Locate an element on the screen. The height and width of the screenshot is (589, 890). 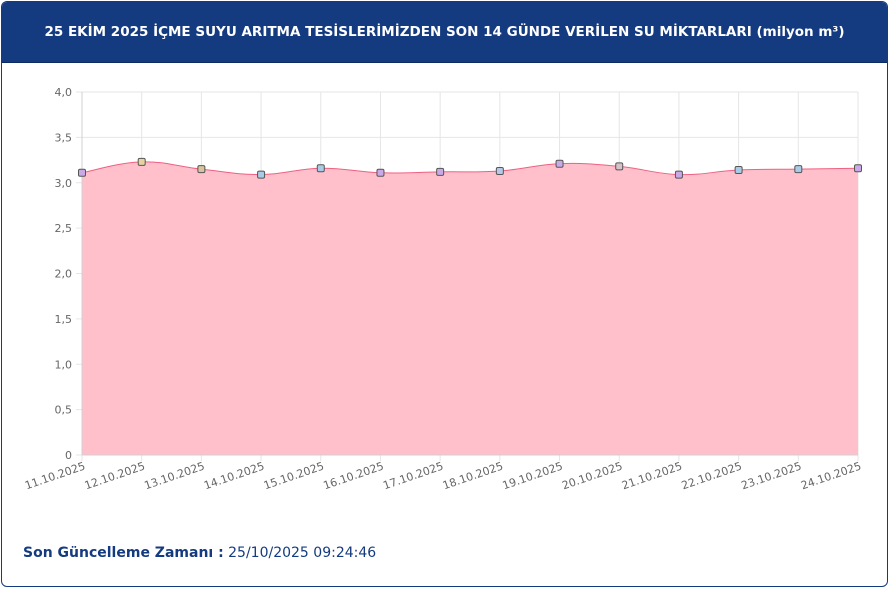
y-tick-label: 1,5 is located at coordinates (64, 319).